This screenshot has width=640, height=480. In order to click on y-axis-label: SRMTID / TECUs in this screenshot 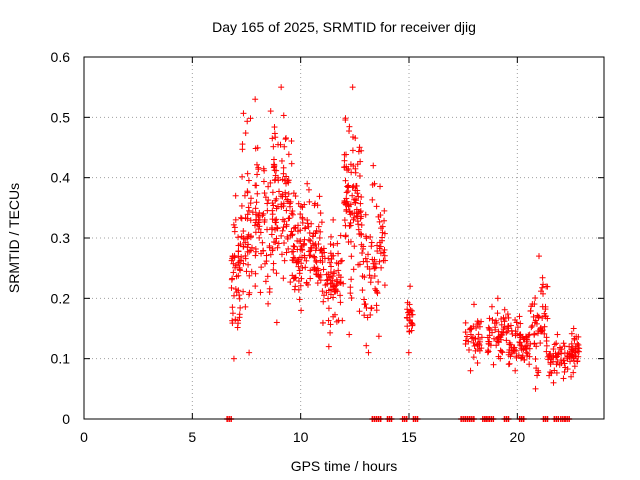, I will do `click(14, 238)`.